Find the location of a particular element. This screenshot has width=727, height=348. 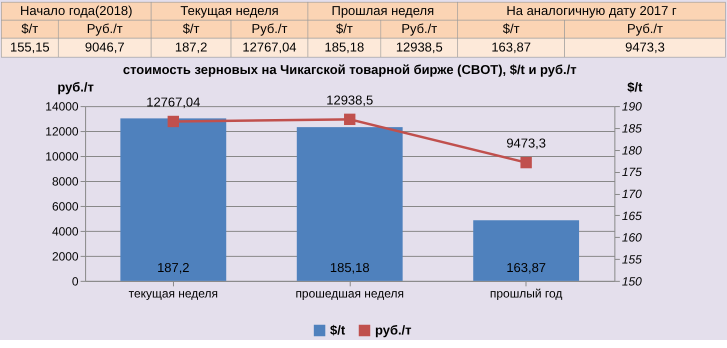

x-tick-label: текущая неделя is located at coordinates (173, 293).